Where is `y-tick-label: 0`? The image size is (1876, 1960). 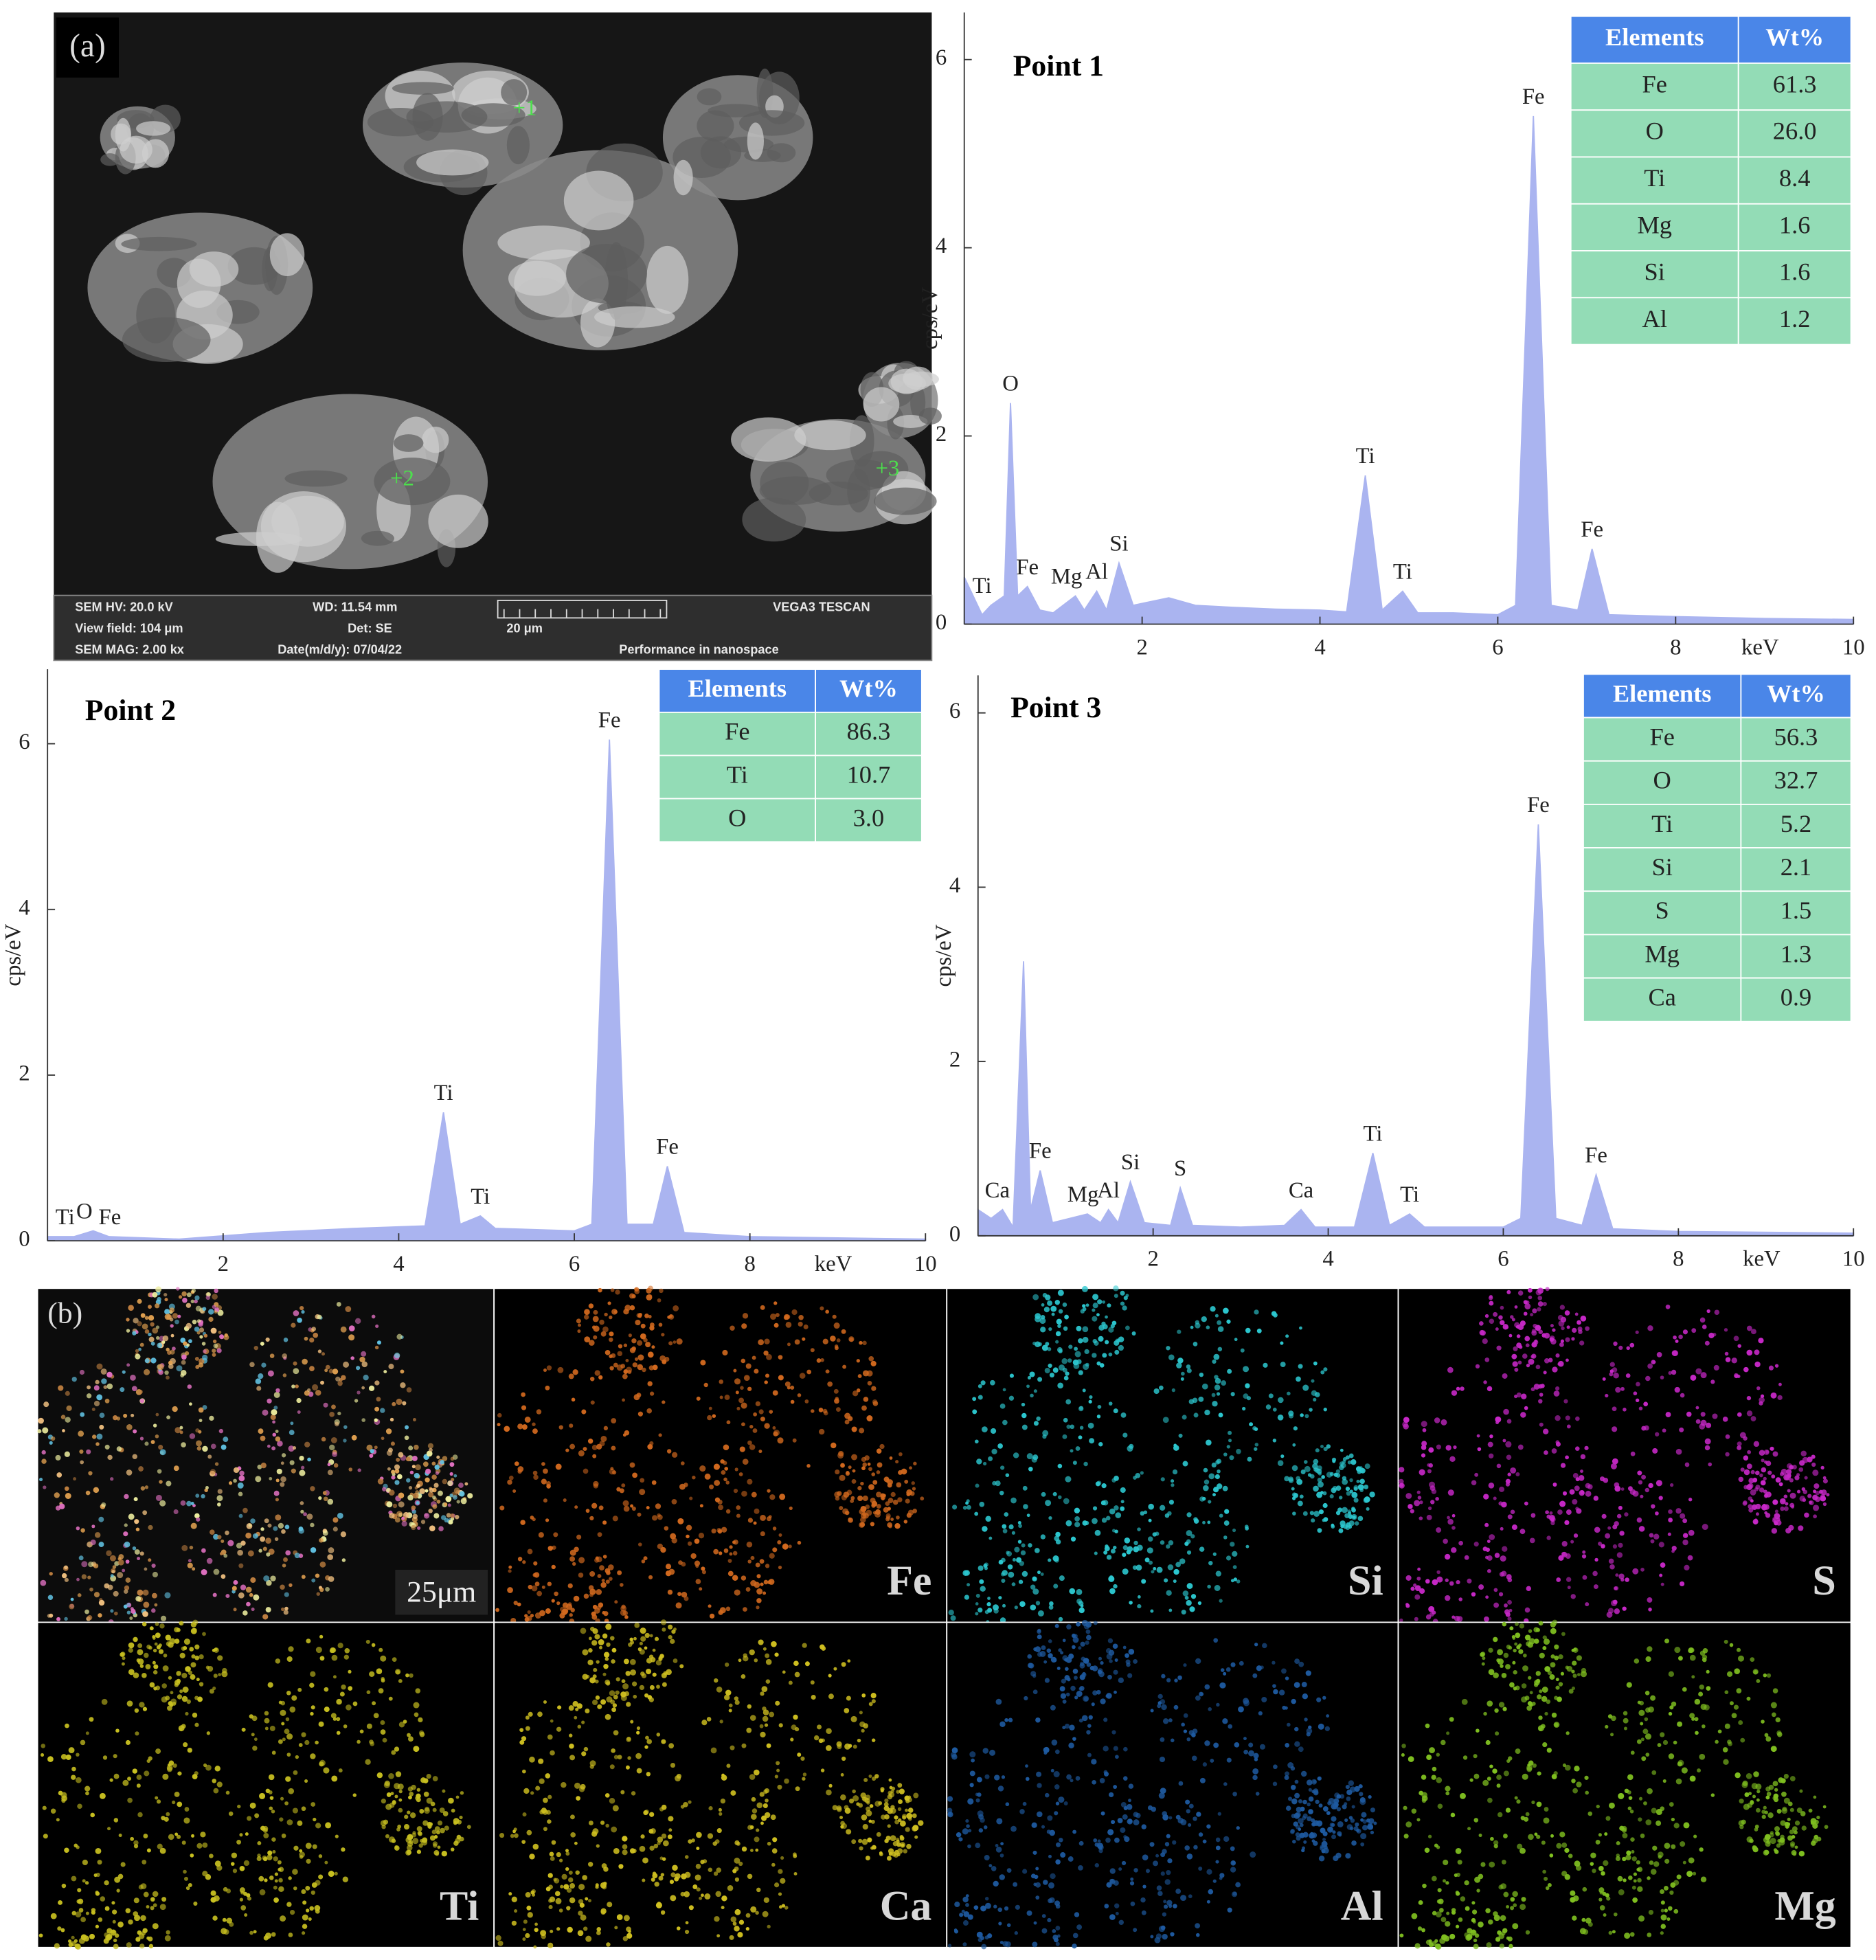
y-tick-label: 0 is located at coordinates (954, 1233).